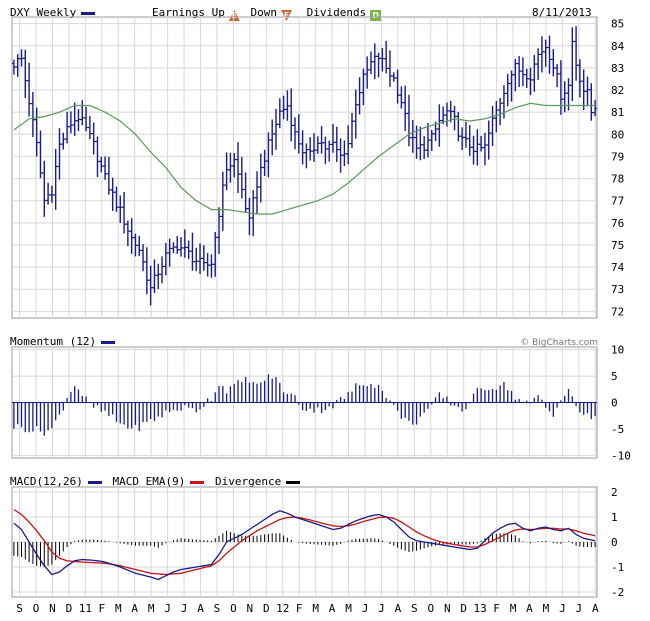 The image size is (650, 621). Describe the element at coordinates (617, 179) in the screenshot. I see `price-tick-label: 78` at that location.